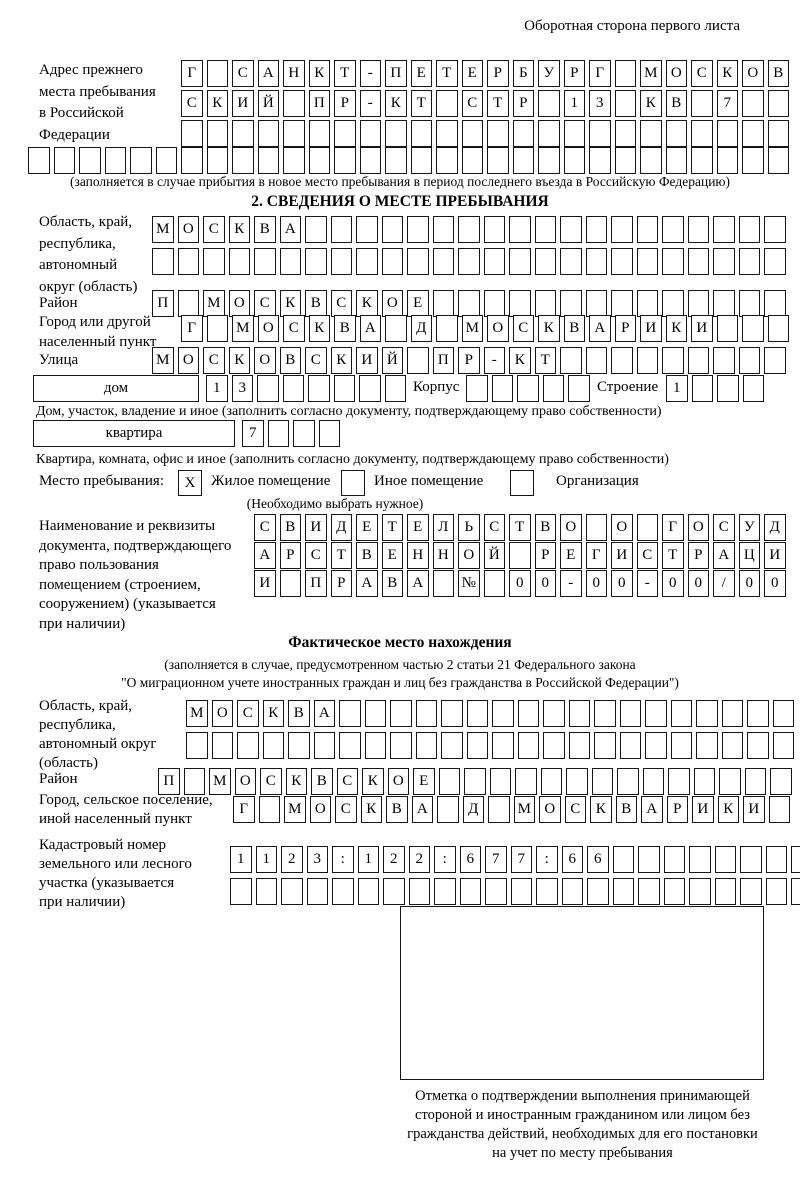 The image size is (800, 1180). I want to click on char-cell: 7, so click(496, 859).